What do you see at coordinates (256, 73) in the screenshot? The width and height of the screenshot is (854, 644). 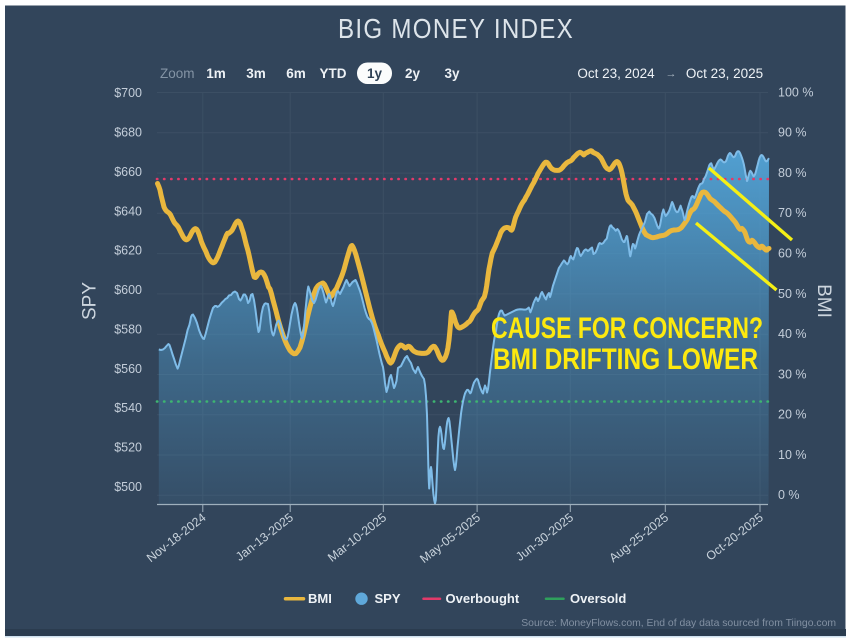 I see `svg-text: 3m` at bounding box center [256, 73].